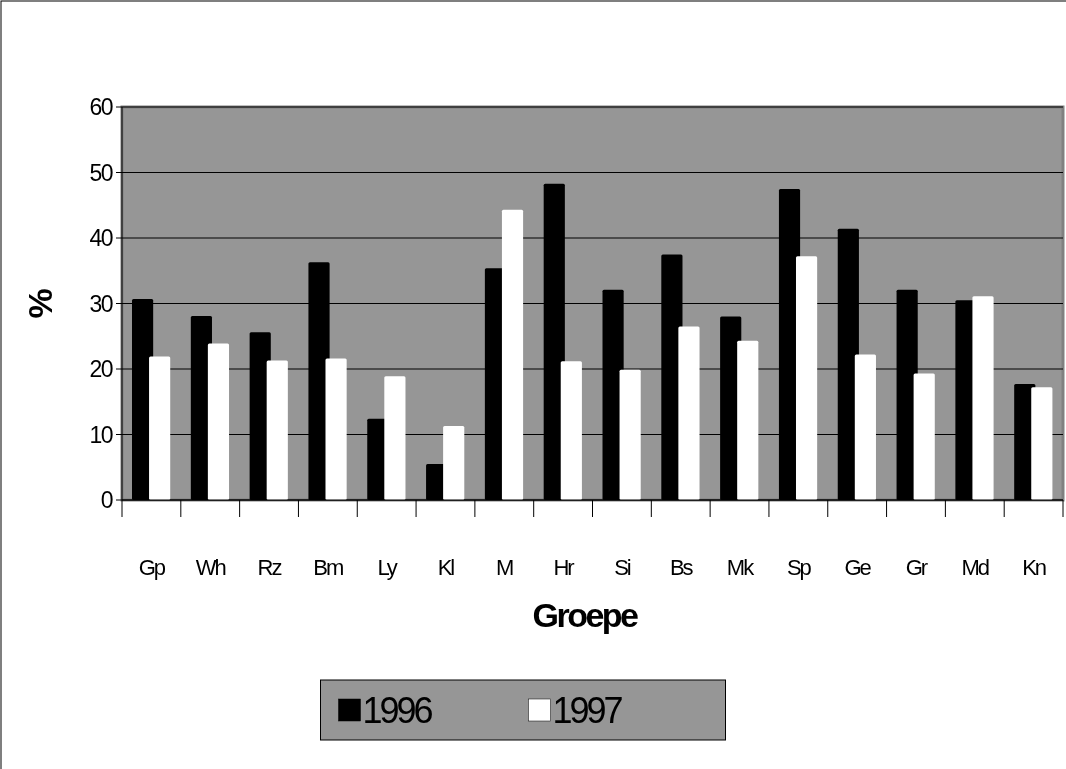  Describe the element at coordinates (505, 567) in the screenshot. I see `x-tick-label: M` at that location.